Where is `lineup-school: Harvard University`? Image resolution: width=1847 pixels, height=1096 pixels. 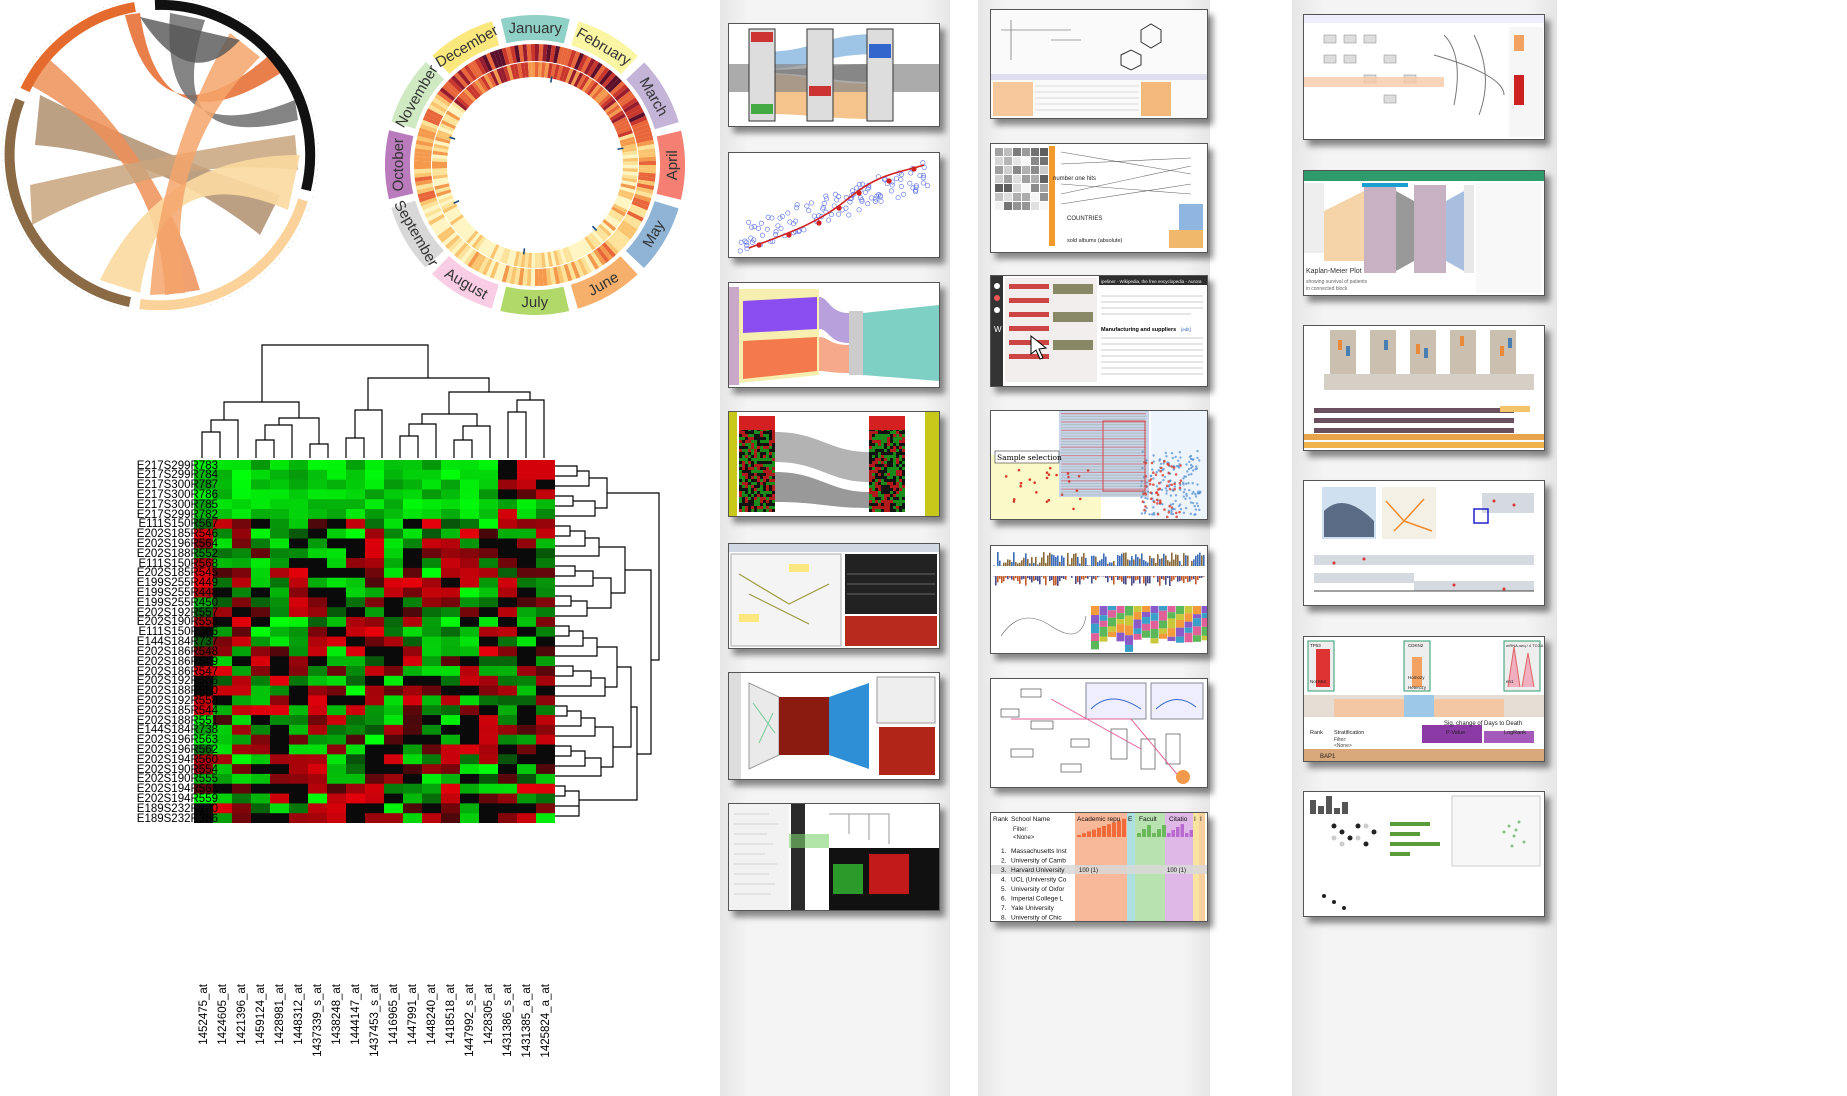 lineup-school: Harvard University is located at coordinates (1038, 870).